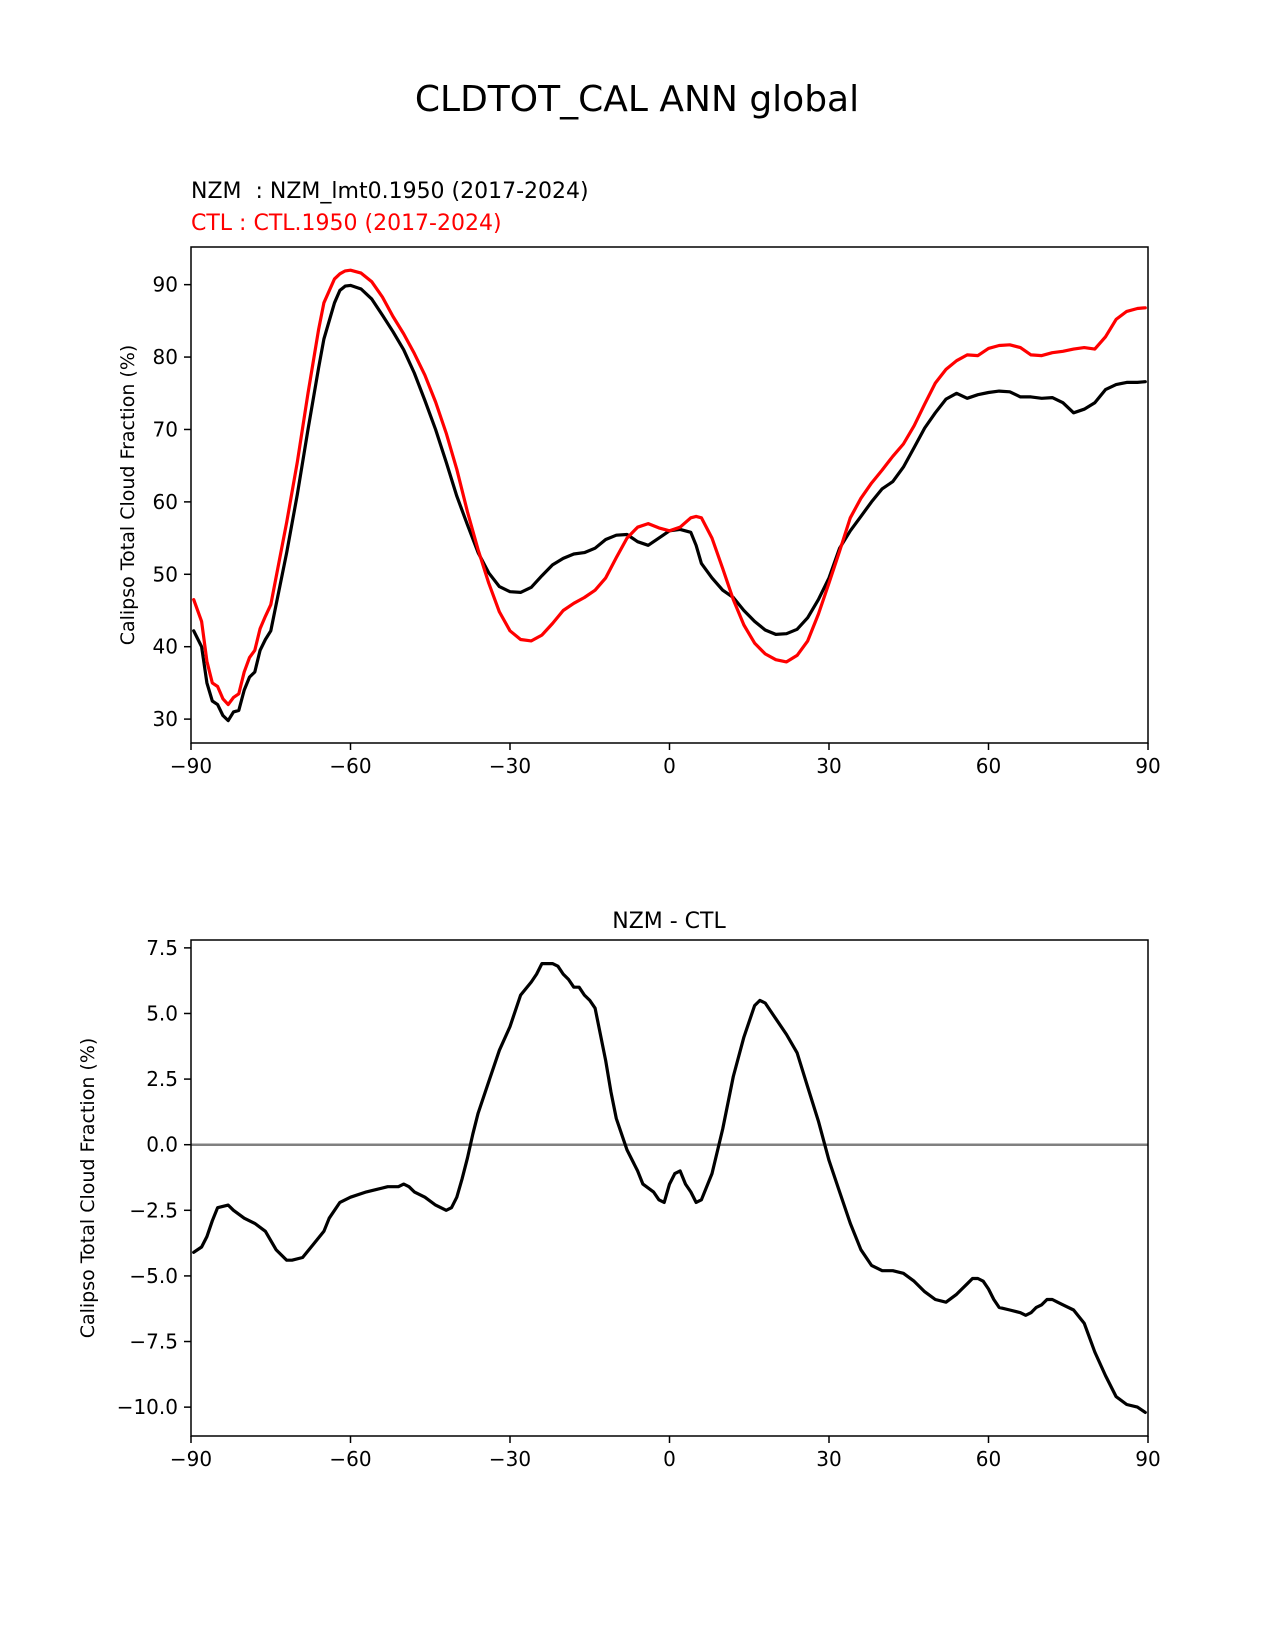 This screenshot has width=1275, height=1650. What do you see at coordinates (154, 1177) in the screenshot?
I see `bottom-y-axis: 7.5 5.0 2.5 0.0 −2.5 −5.0 −7.5 −10.0` at bounding box center [154, 1177].